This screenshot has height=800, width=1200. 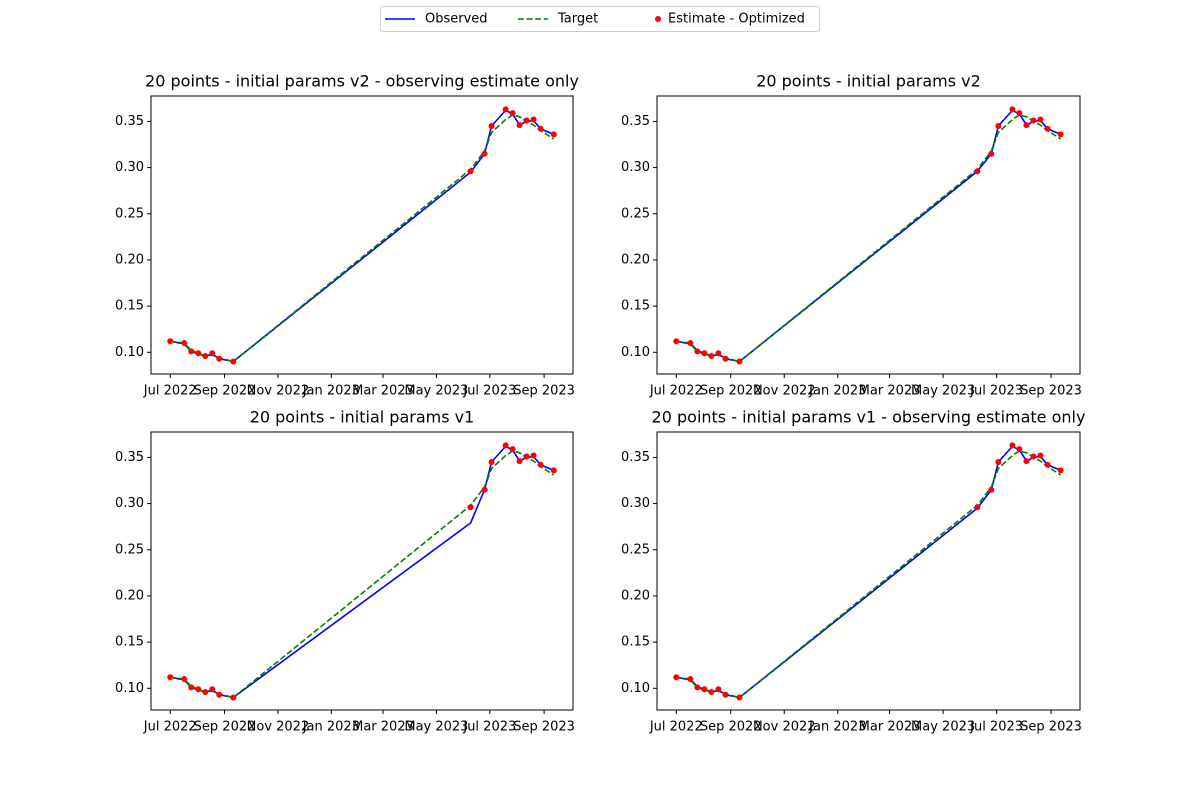 I want to click on y-tick-label: 0.30, so click(x=129, y=503).